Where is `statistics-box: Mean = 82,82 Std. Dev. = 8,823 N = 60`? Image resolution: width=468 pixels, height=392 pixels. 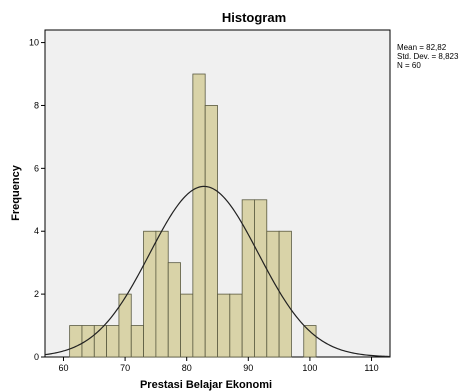
statistics-box: Mean = 82,82 Std. Dev. = 8,823 N = 60 is located at coordinates (428, 56).